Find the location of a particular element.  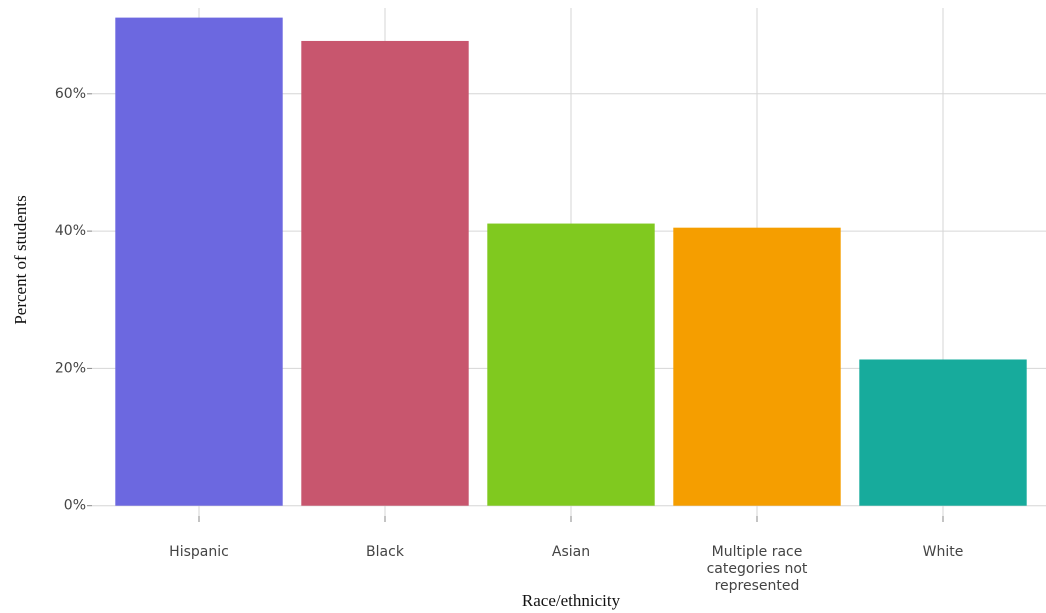

x-tick-label: Hispanic is located at coordinates (199, 552).